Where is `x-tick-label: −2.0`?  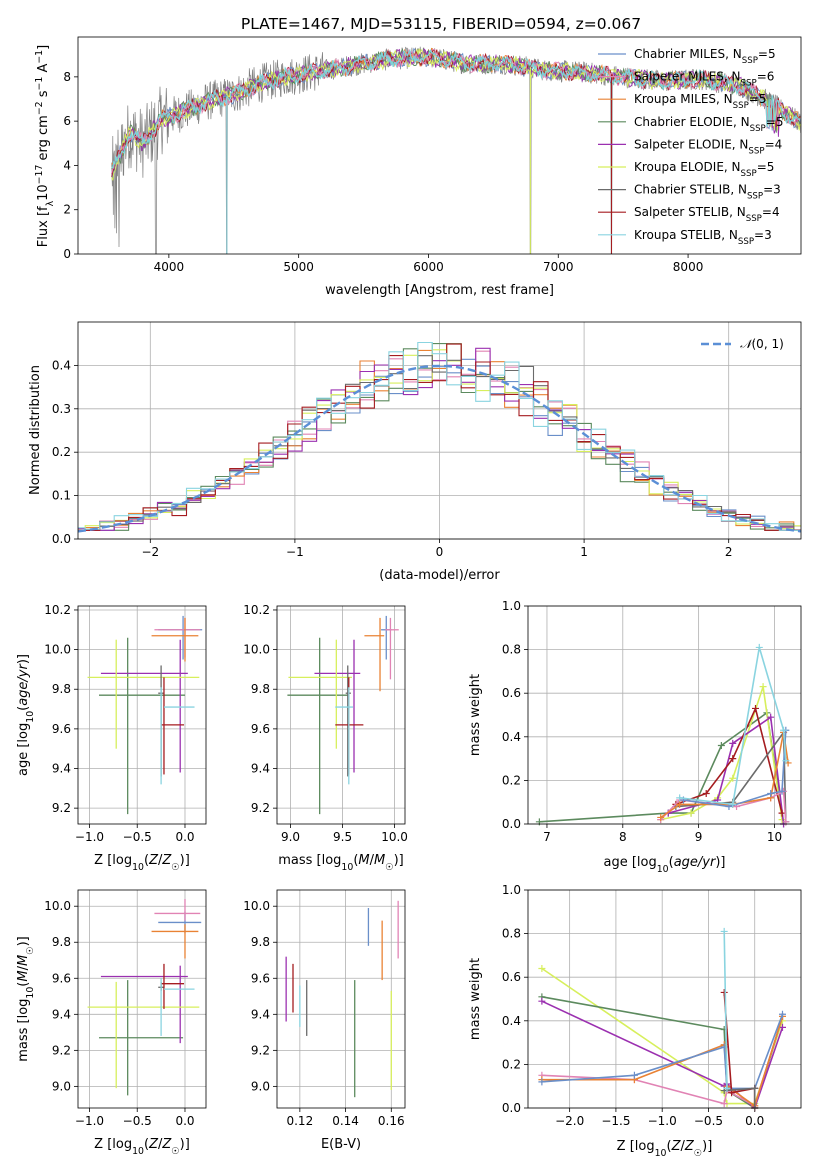 x-tick-label: −2.0 is located at coordinates (569, 1121).